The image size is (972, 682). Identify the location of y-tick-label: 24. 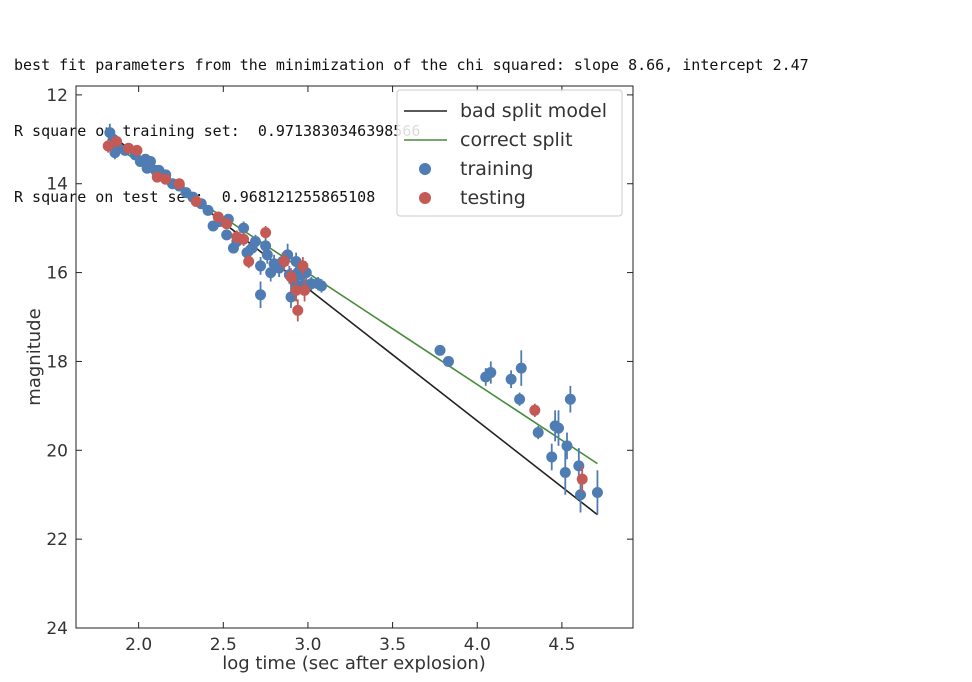
(57, 629).